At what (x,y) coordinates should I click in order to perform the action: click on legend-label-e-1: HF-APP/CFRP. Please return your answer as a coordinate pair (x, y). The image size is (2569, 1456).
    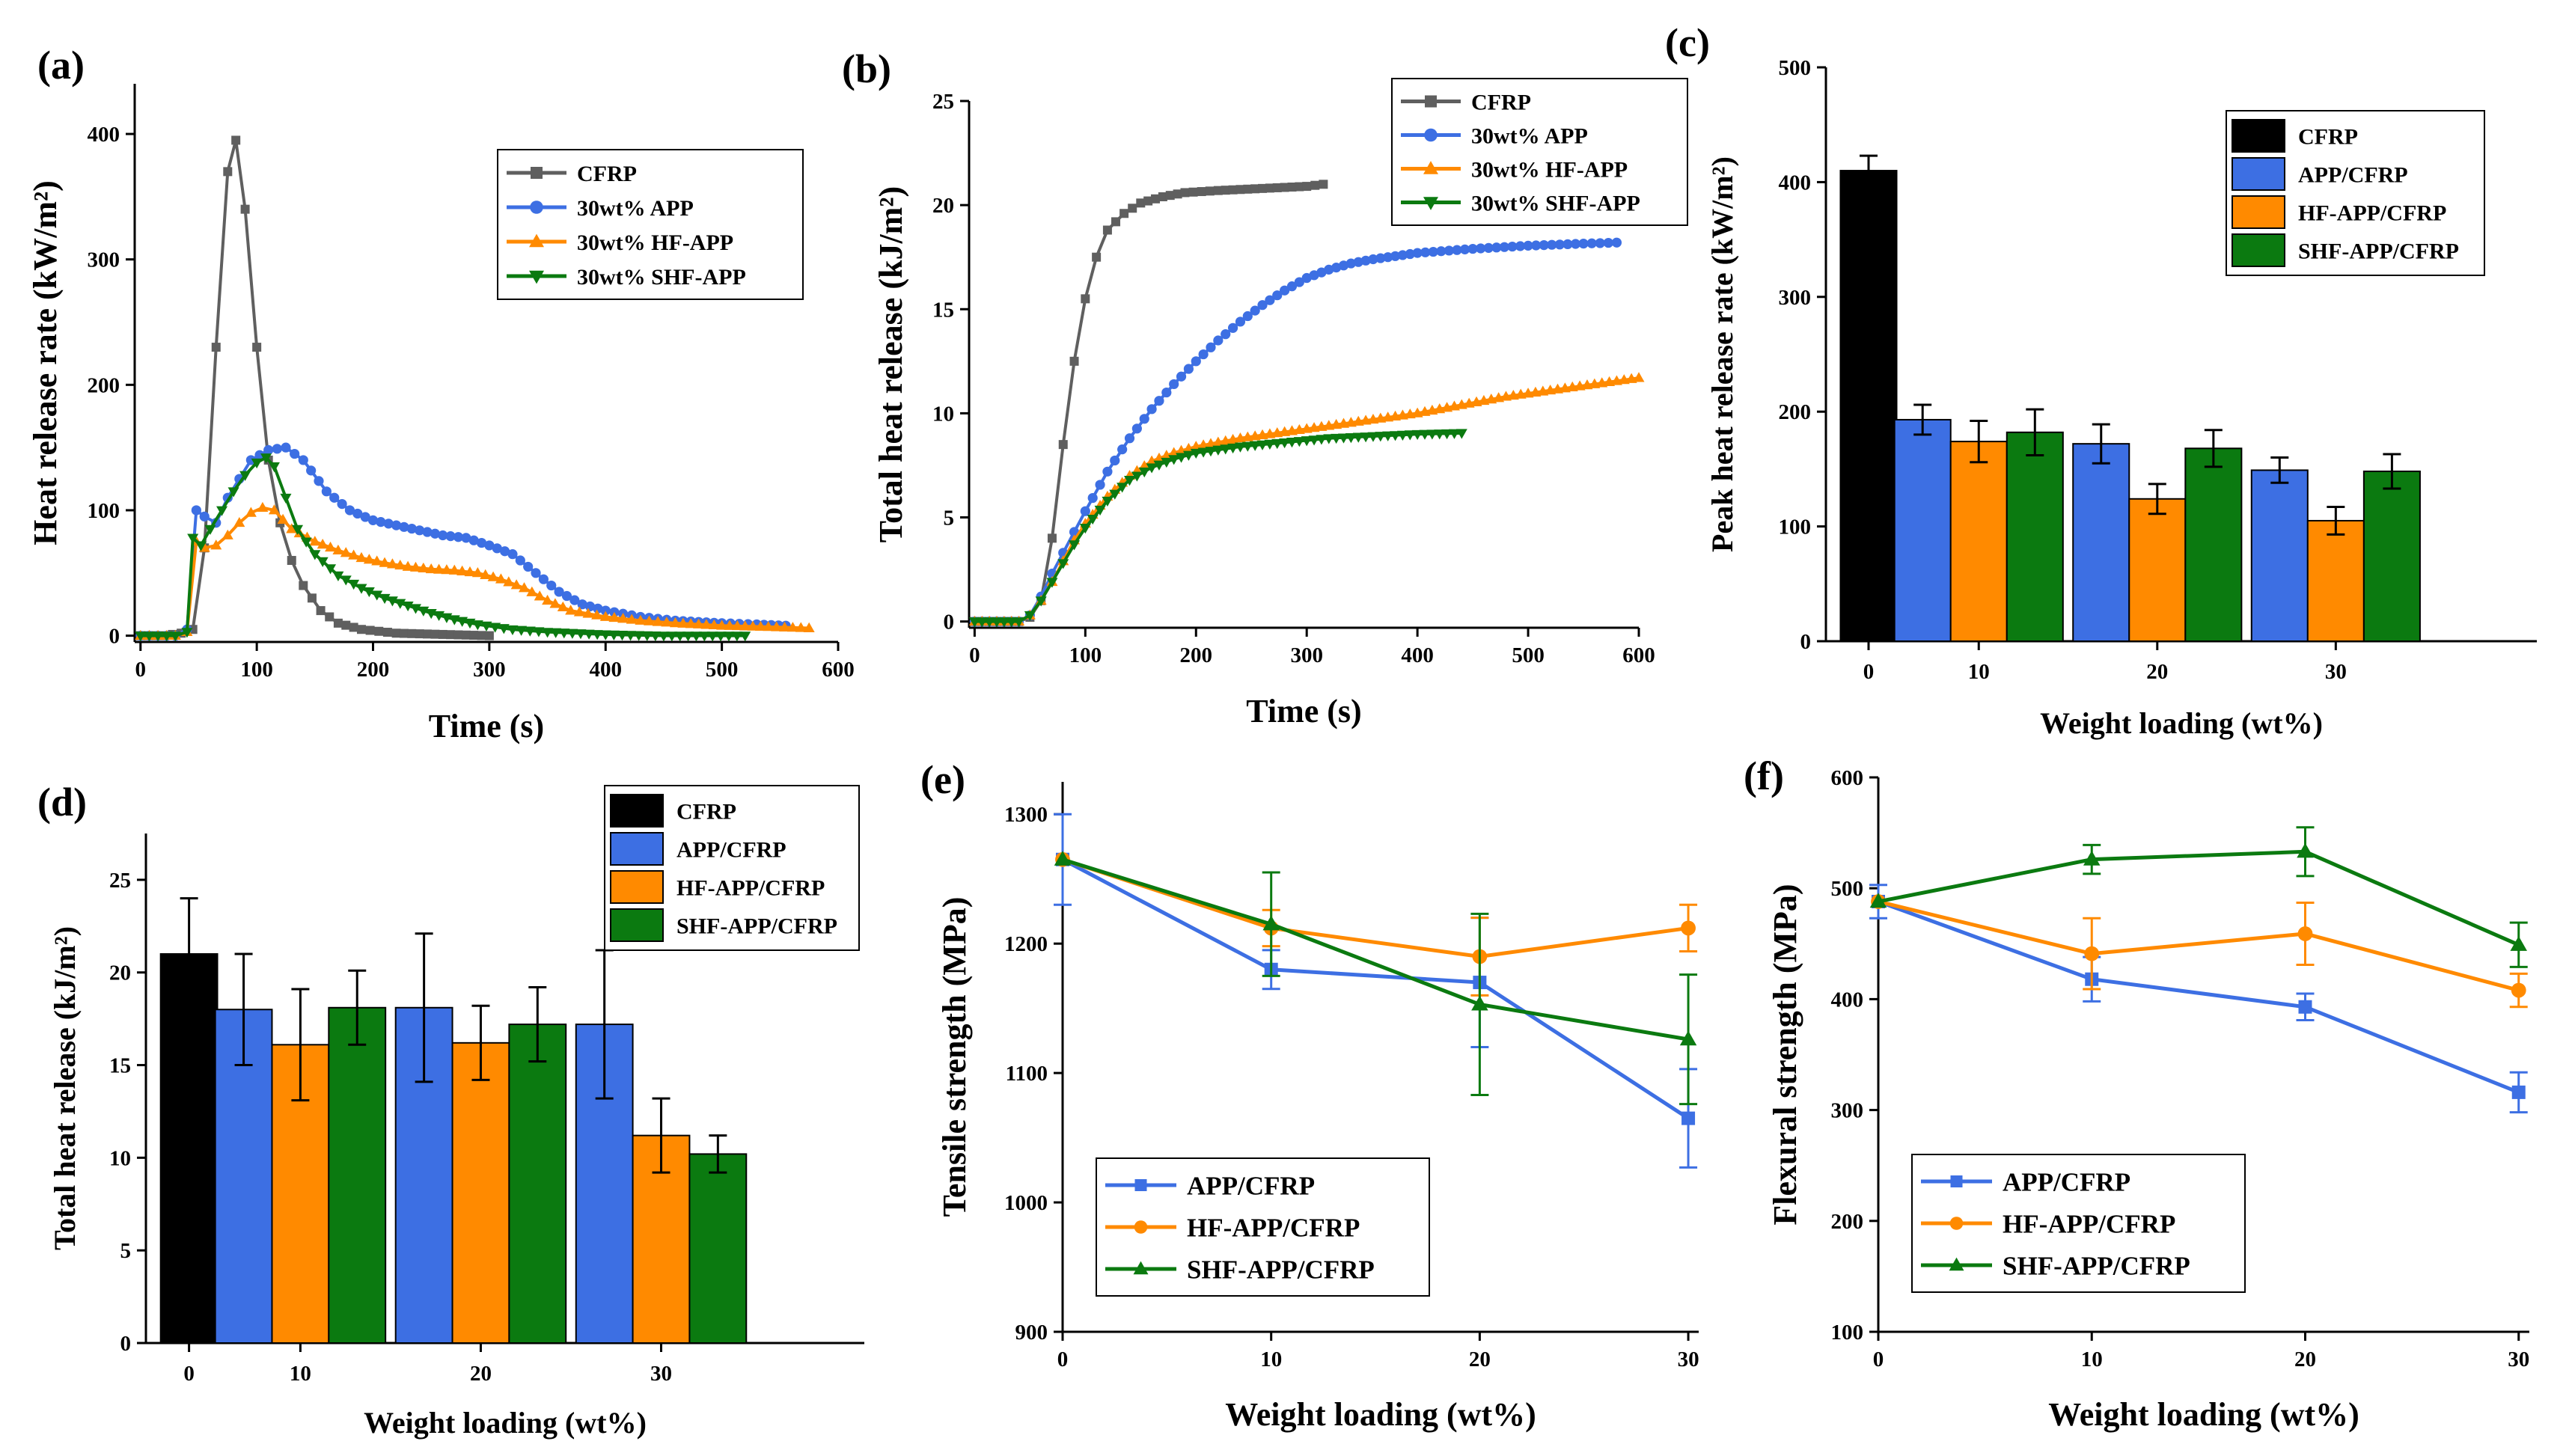
    Looking at the image, I should click on (1273, 1228).